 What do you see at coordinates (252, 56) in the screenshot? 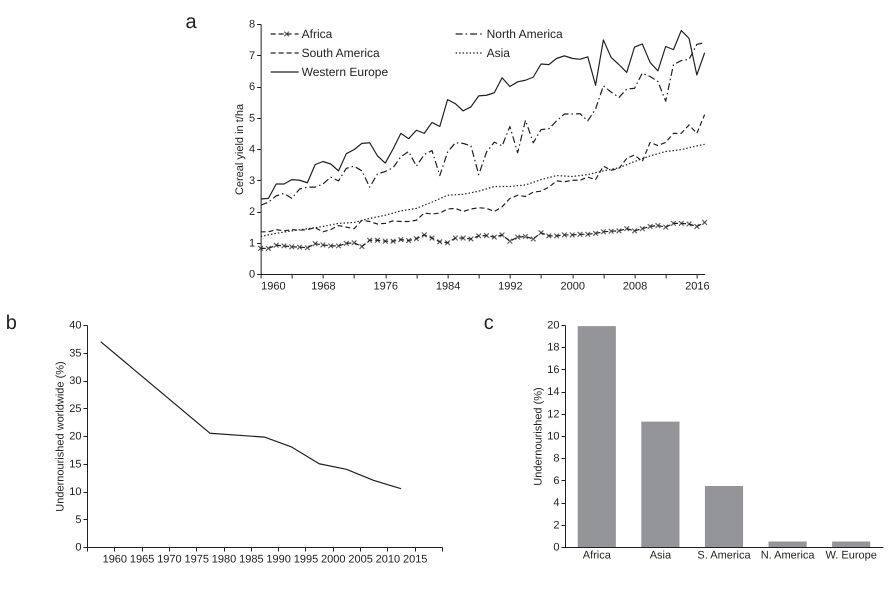
I see `y-tick-label: 7` at bounding box center [252, 56].